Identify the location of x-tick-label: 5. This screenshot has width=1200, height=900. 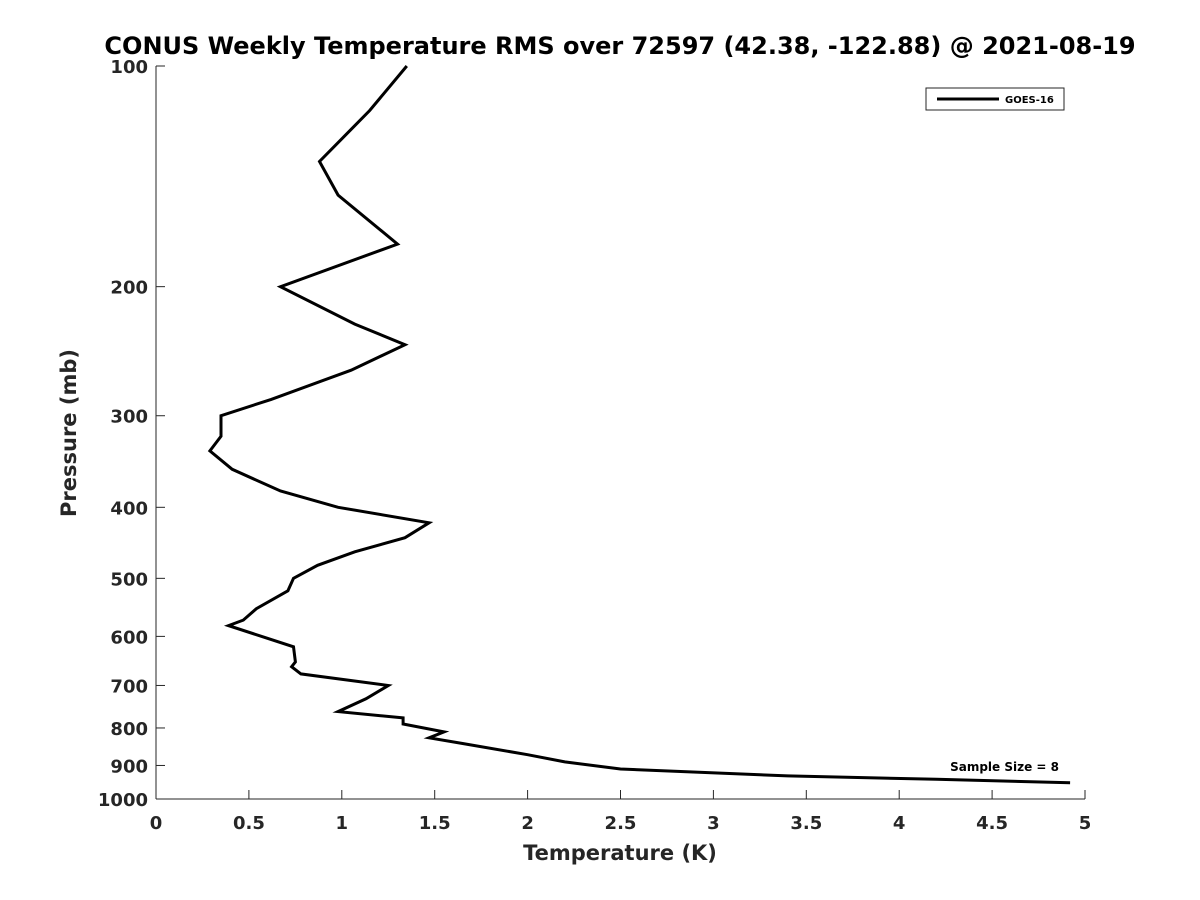
(1085, 823).